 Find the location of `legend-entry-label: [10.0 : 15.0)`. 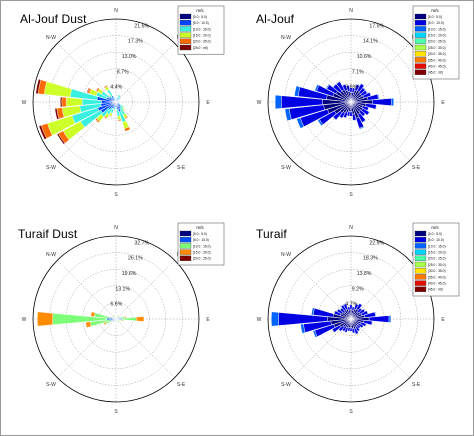

legend-entry-label: [10.0 : 15.0) is located at coordinates (437, 29).